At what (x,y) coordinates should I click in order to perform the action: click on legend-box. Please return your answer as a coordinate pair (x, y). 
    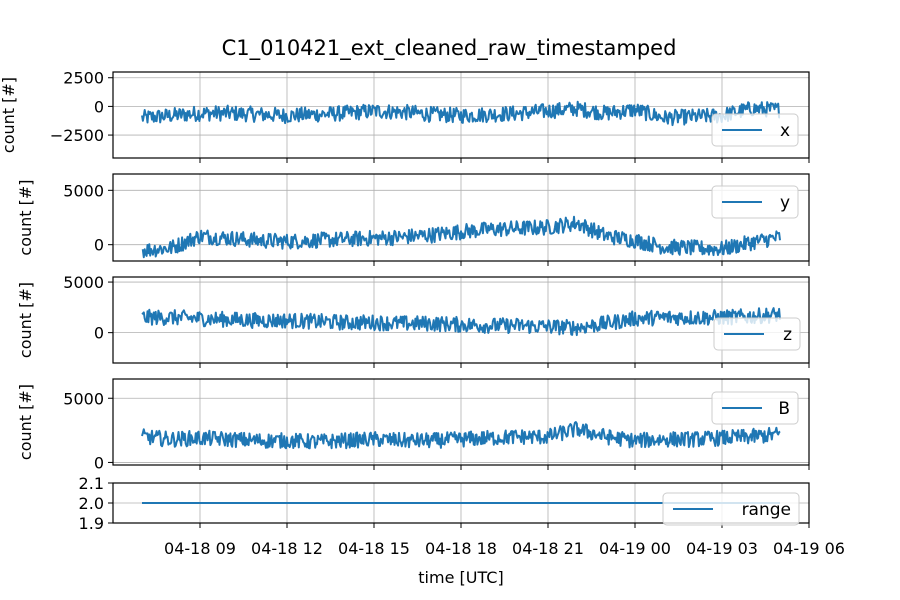
    Looking at the image, I should click on (731, 509).